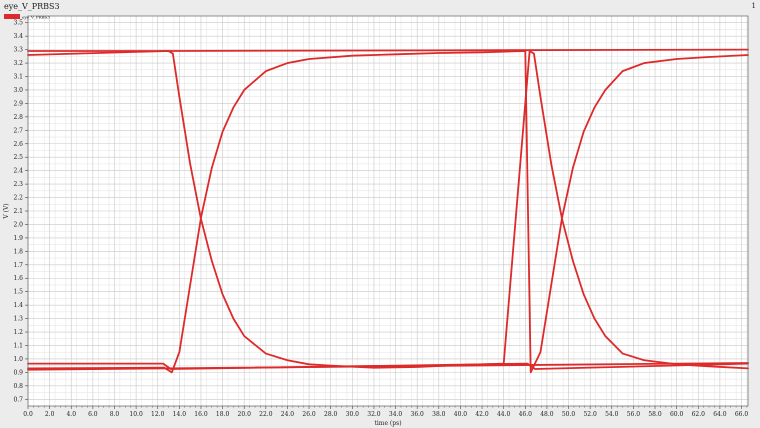 The width and height of the screenshot is (760, 428). What do you see at coordinates (18, 171) in the screenshot?
I see `y-tick-label: 2.4` at bounding box center [18, 171].